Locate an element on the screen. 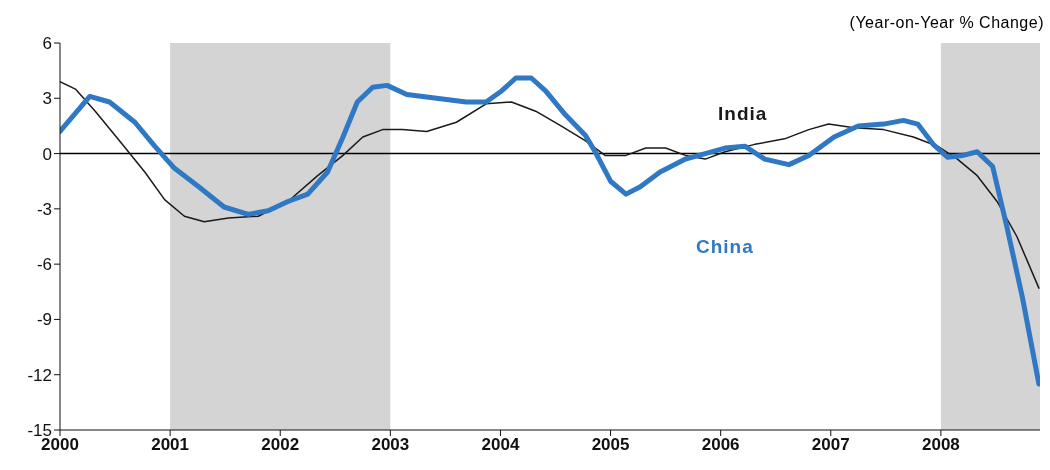 The image size is (1050, 470). x-tick-label: 2007 is located at coordinates (830, 445).